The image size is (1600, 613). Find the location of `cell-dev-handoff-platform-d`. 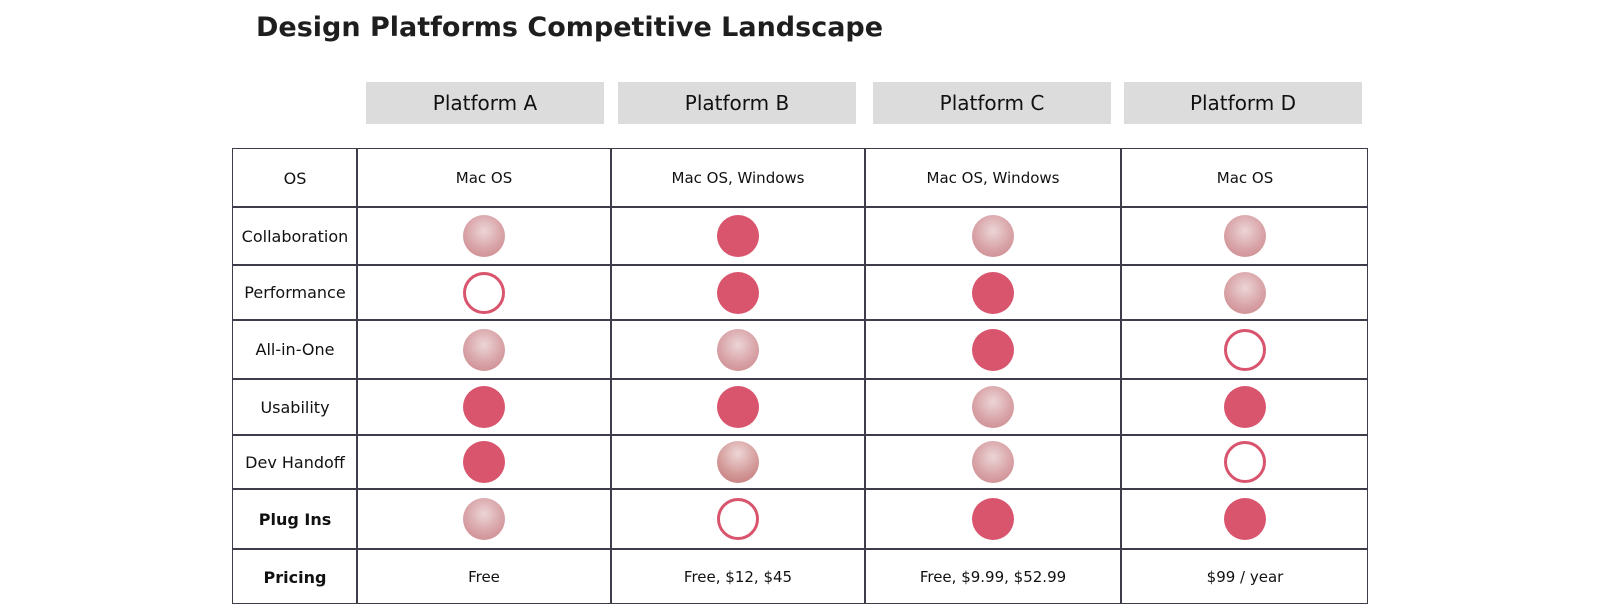

cell-dev-handoff-platform-d is located at coordinates (1245, 462).